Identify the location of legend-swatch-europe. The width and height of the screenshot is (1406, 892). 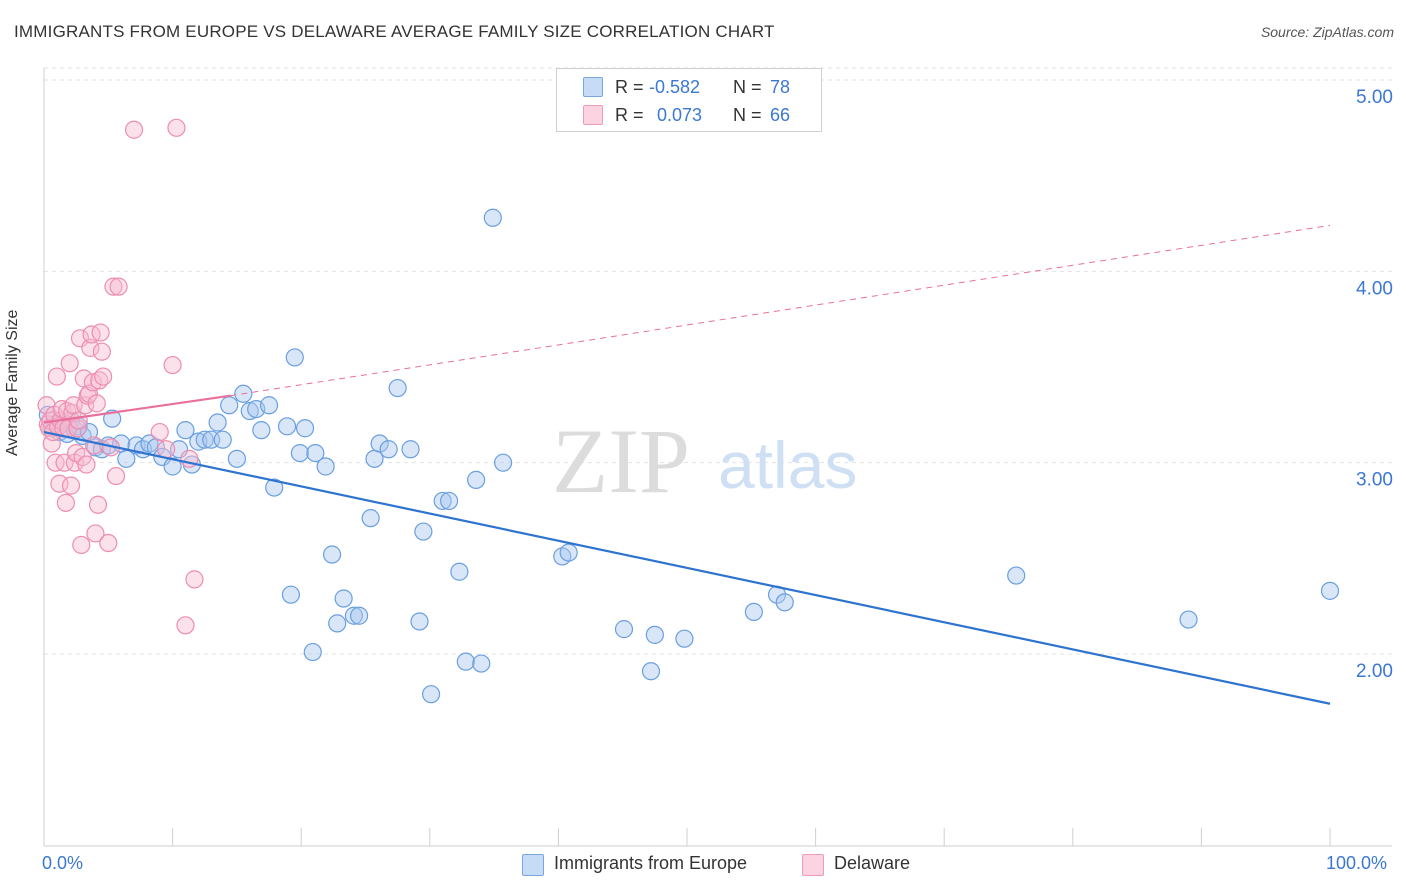
(533, 865).